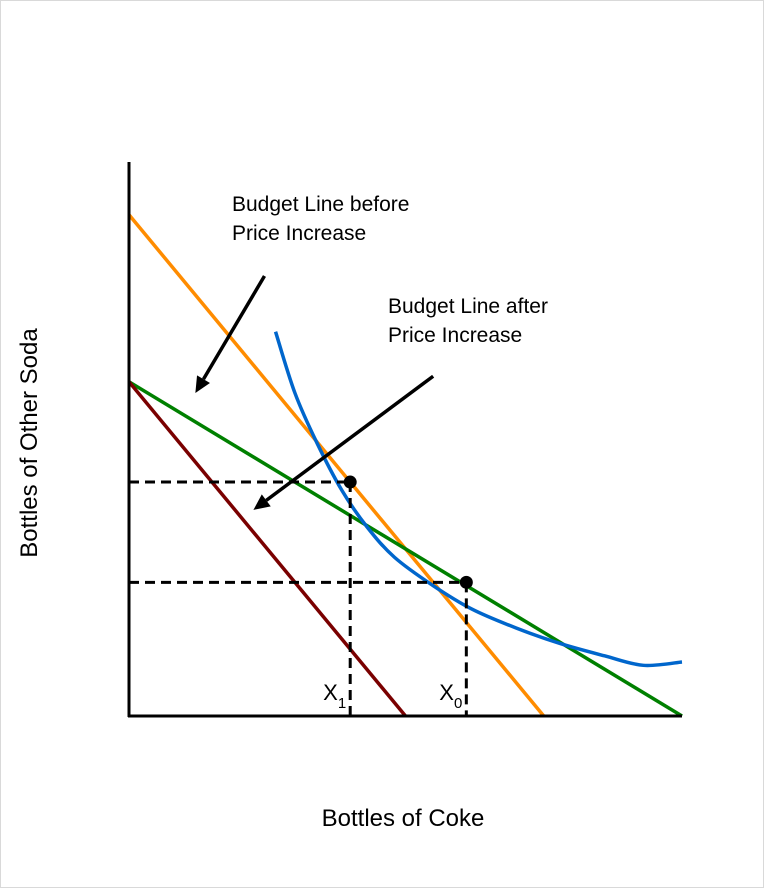 The image size is (764, 888). I want to click on x-marker-2: X0, so click(450, 696).